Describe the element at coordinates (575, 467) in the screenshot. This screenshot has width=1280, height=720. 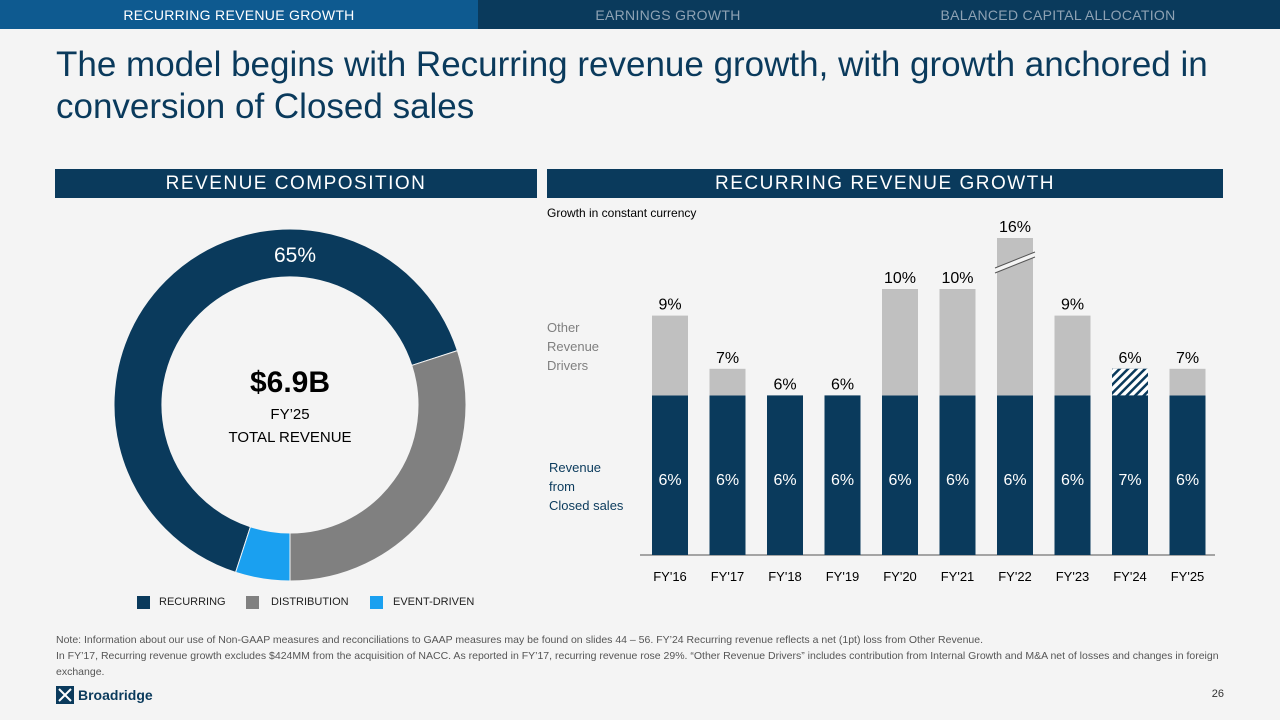
I see `closed-sales-label-line1: Revenue` at that location.